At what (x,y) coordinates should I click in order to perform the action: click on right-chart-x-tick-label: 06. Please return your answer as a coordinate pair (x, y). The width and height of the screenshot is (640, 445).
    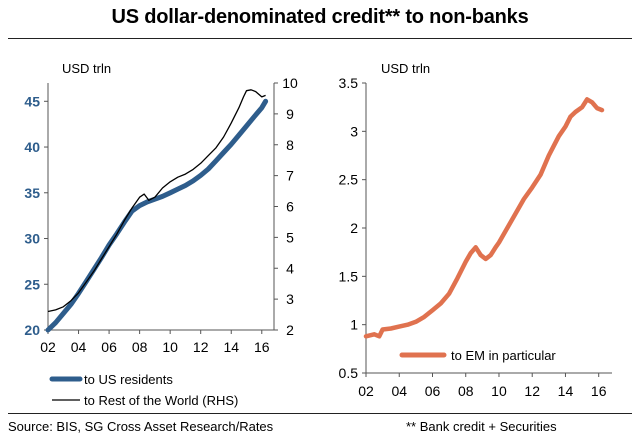
    Looking at the image, I should click on (433, 391).